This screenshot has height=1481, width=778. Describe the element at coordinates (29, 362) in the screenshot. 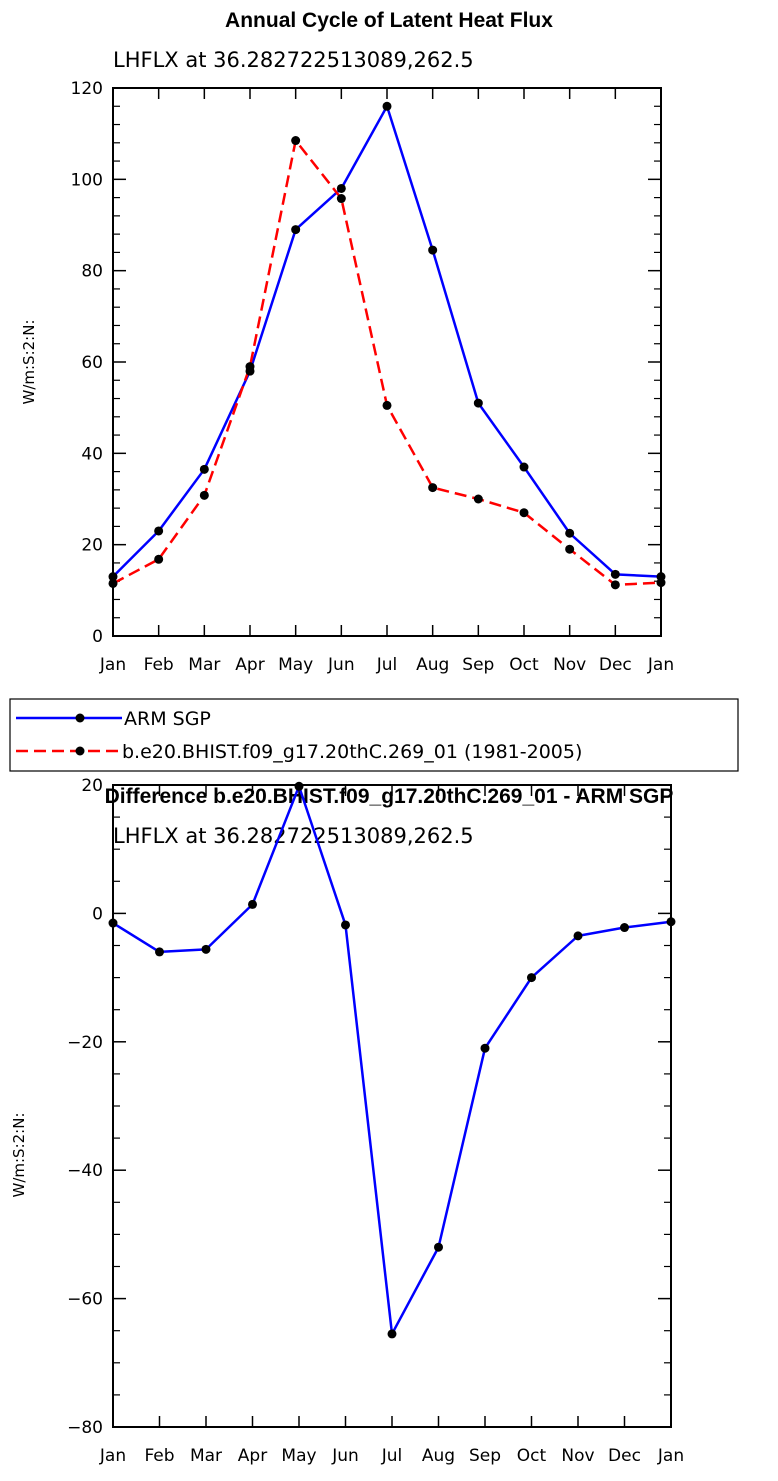

I see `top-chart-y-axis-label: W/m:S:2:N:` at that location.